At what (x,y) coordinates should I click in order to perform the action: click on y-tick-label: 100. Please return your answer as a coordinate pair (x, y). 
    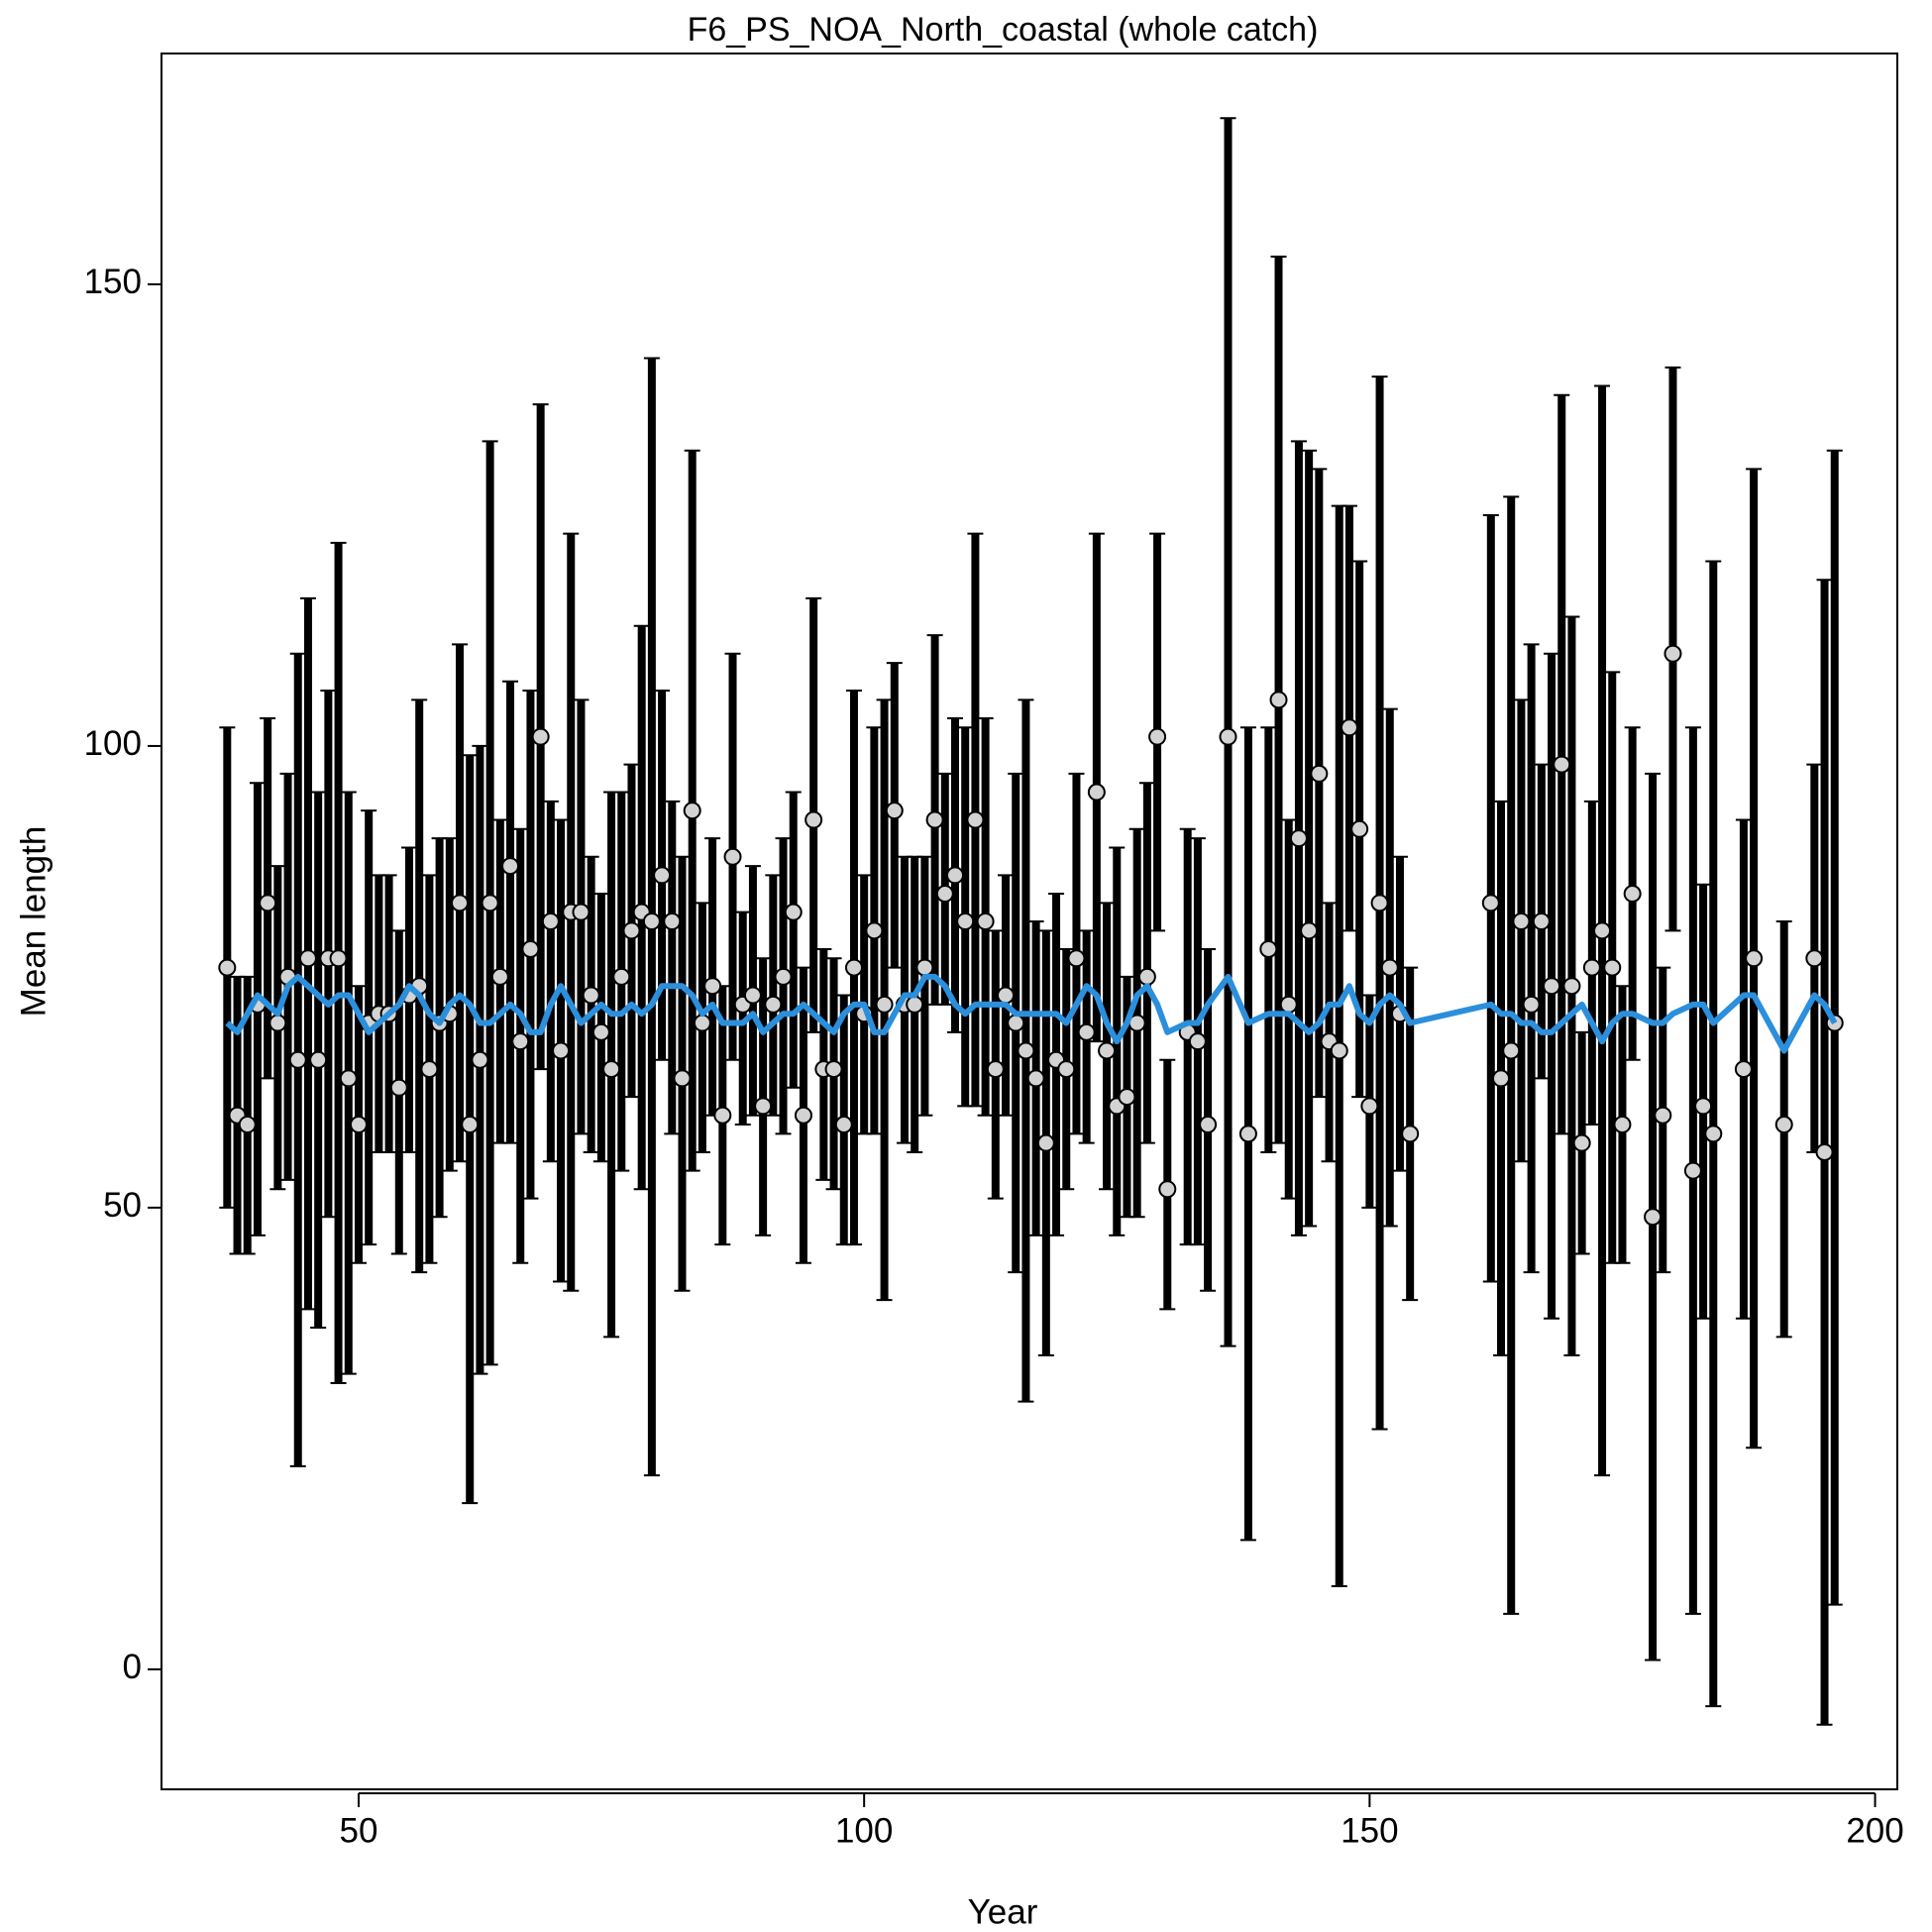
    Looking at the image, I should click on (113, 744).